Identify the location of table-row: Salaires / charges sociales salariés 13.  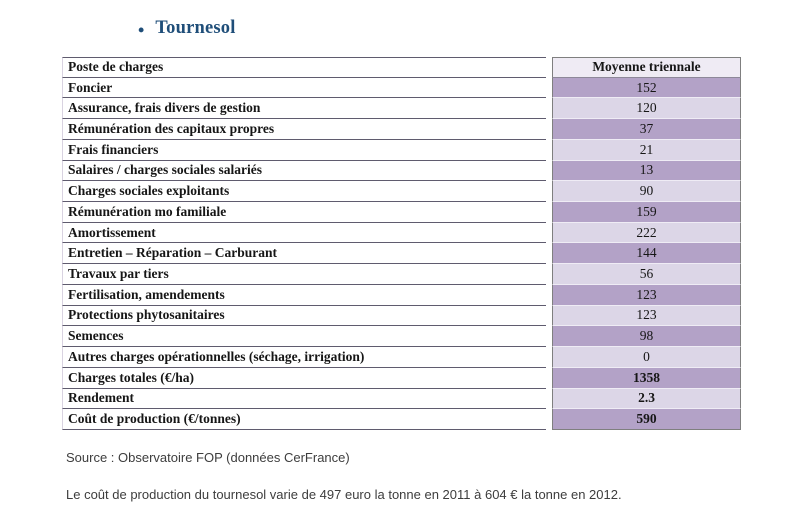
(401, 171).